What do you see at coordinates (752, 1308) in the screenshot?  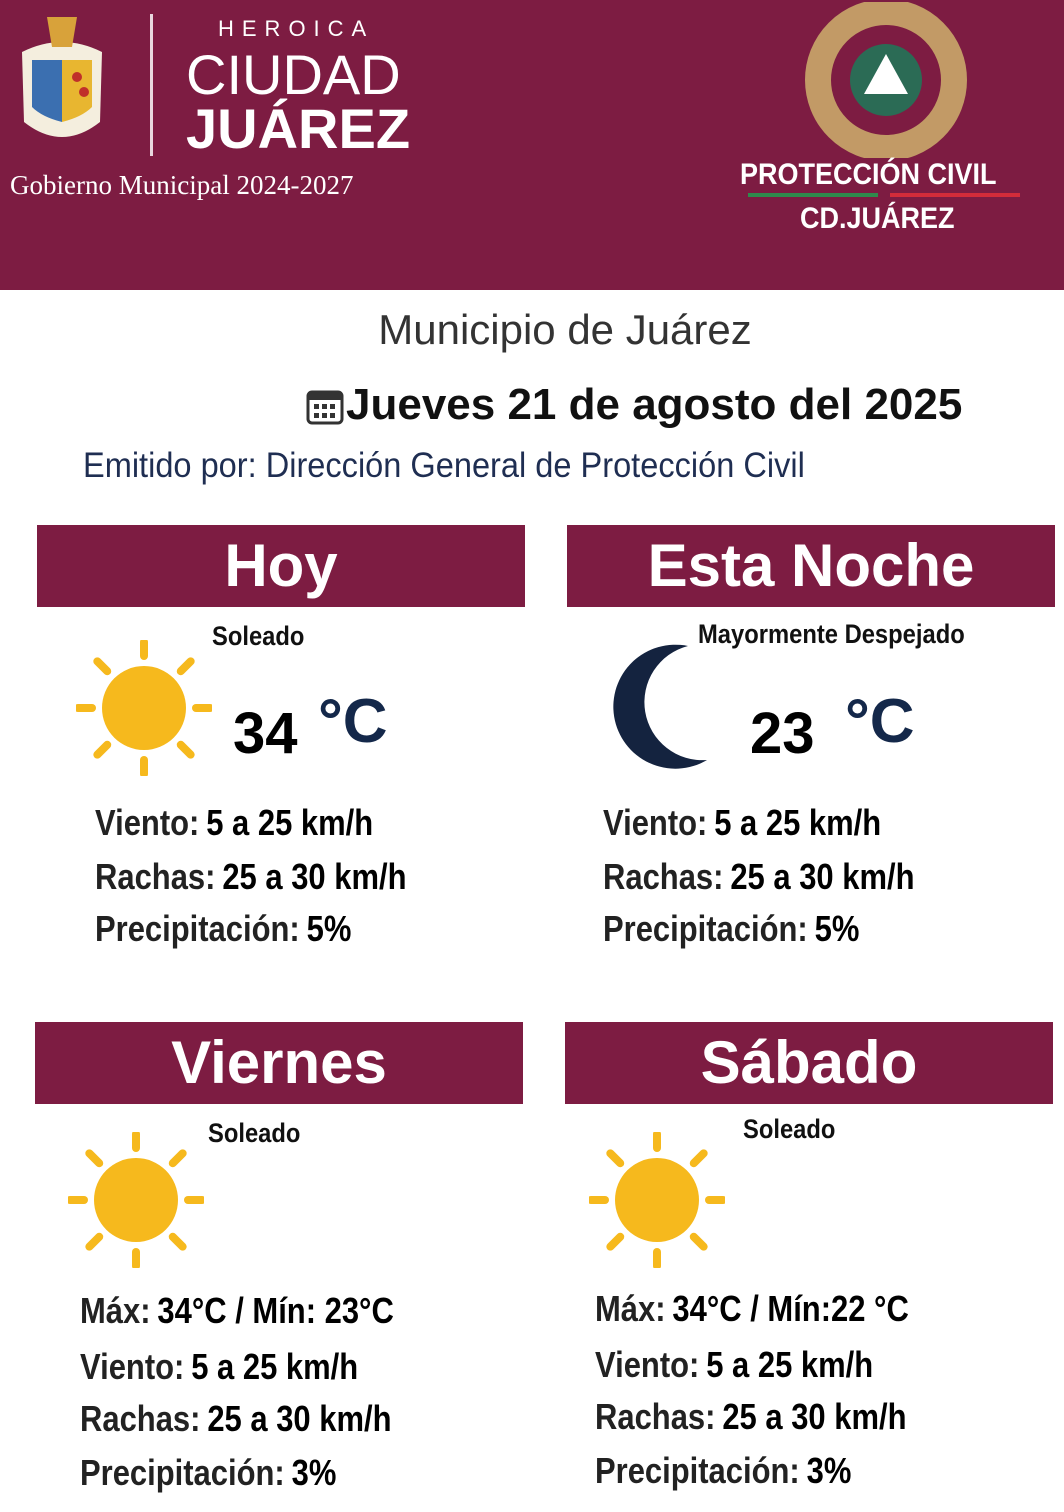 I see `detail-row: Máx: 34°C / Mín:22 °C` at bounding box center [752, 1308].